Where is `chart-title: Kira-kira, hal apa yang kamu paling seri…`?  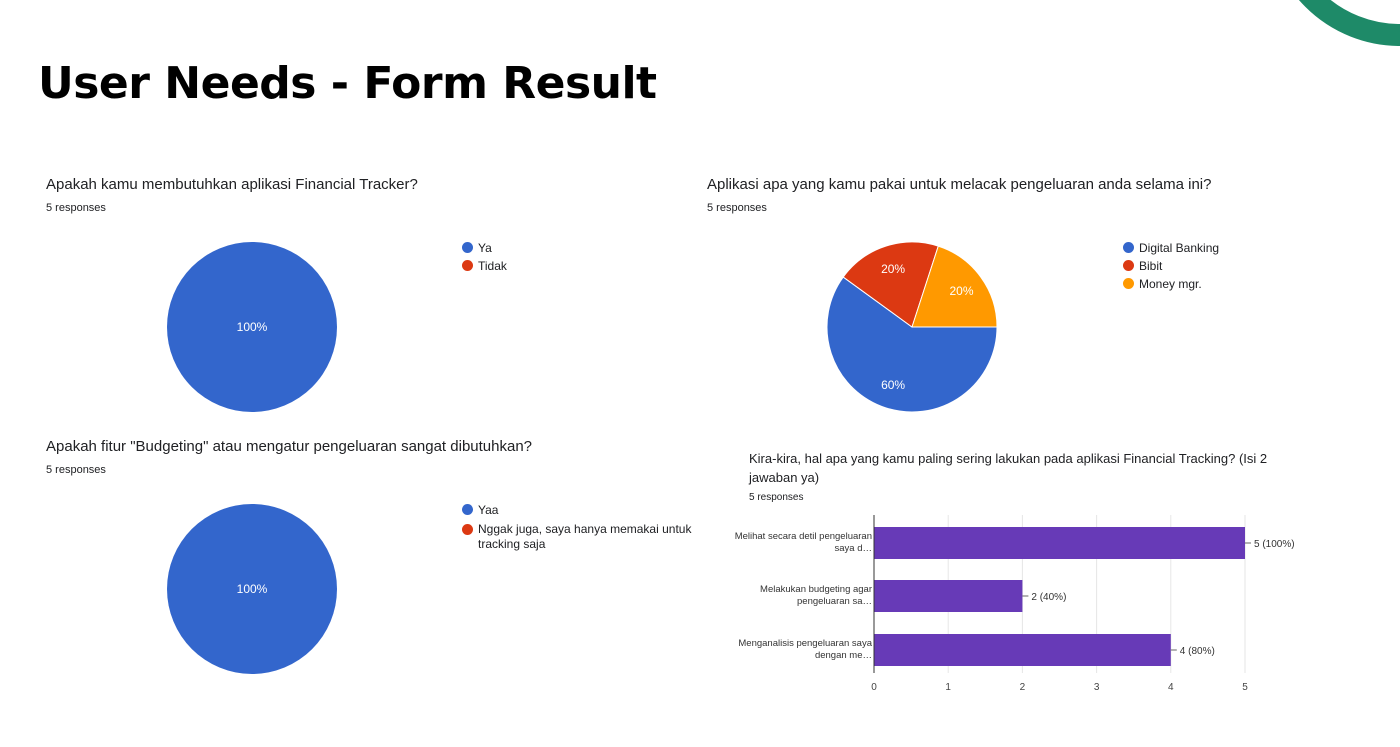 chart-title: Kira-kira, hal apa yang kamu paling seri… is located at coordinates (1008, 468).